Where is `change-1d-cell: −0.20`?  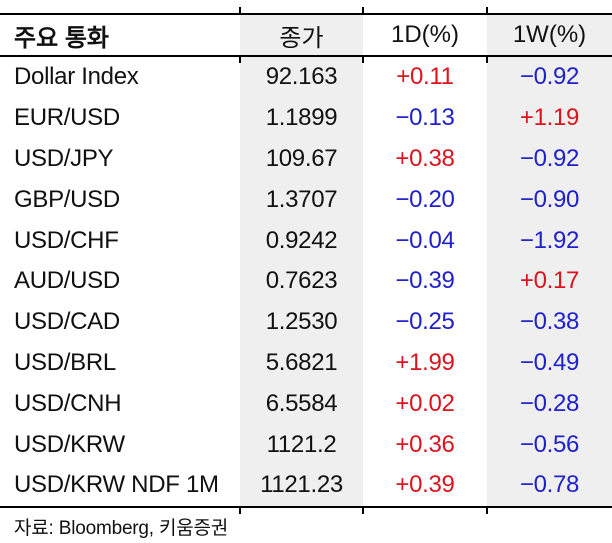
change-1d-cell: −0.20 is located at coordinates (425, 199).